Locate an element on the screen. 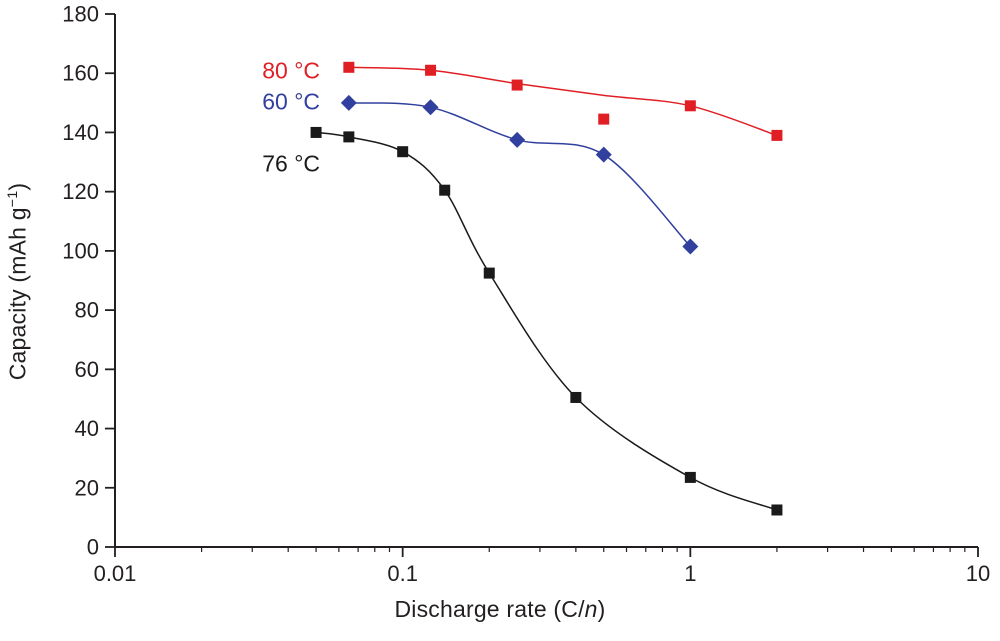 The width and height of the screenshot is (1000, 641). y-tick-label: 180 is located at coordinates (80, 14).